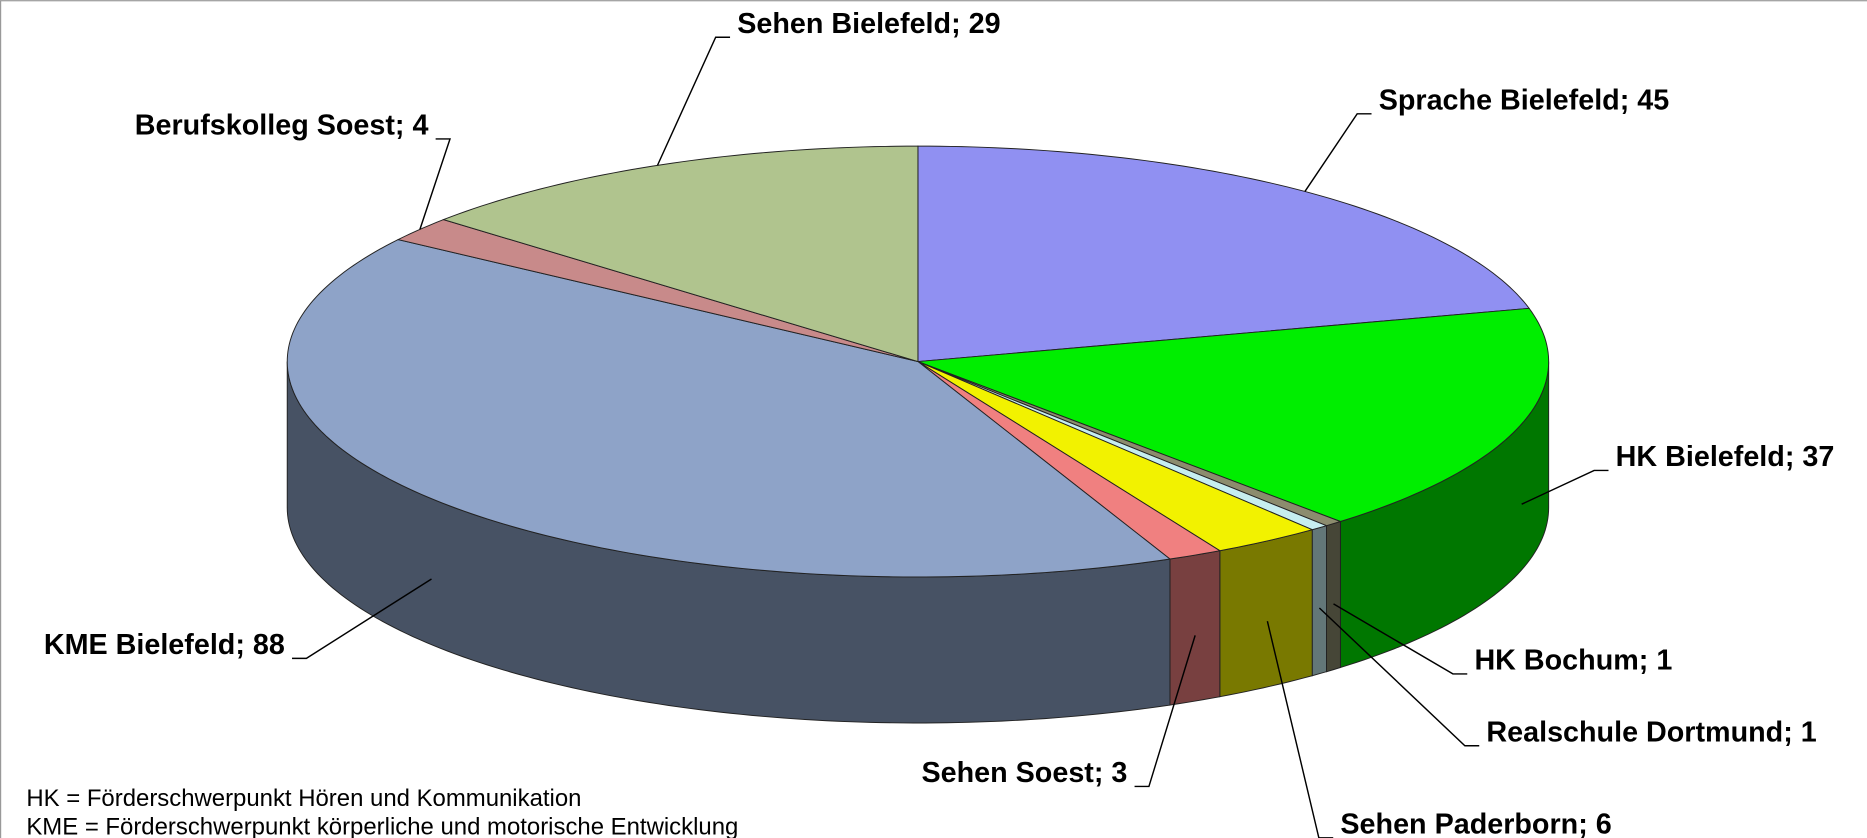 Image resolution: width=1867 pixels, height=838 pixels. What do you see at coordinates (282, 126) in the screenshot?
I see `data-label: Berufskolleg Soest; 4` at bounding box center [282, 126].